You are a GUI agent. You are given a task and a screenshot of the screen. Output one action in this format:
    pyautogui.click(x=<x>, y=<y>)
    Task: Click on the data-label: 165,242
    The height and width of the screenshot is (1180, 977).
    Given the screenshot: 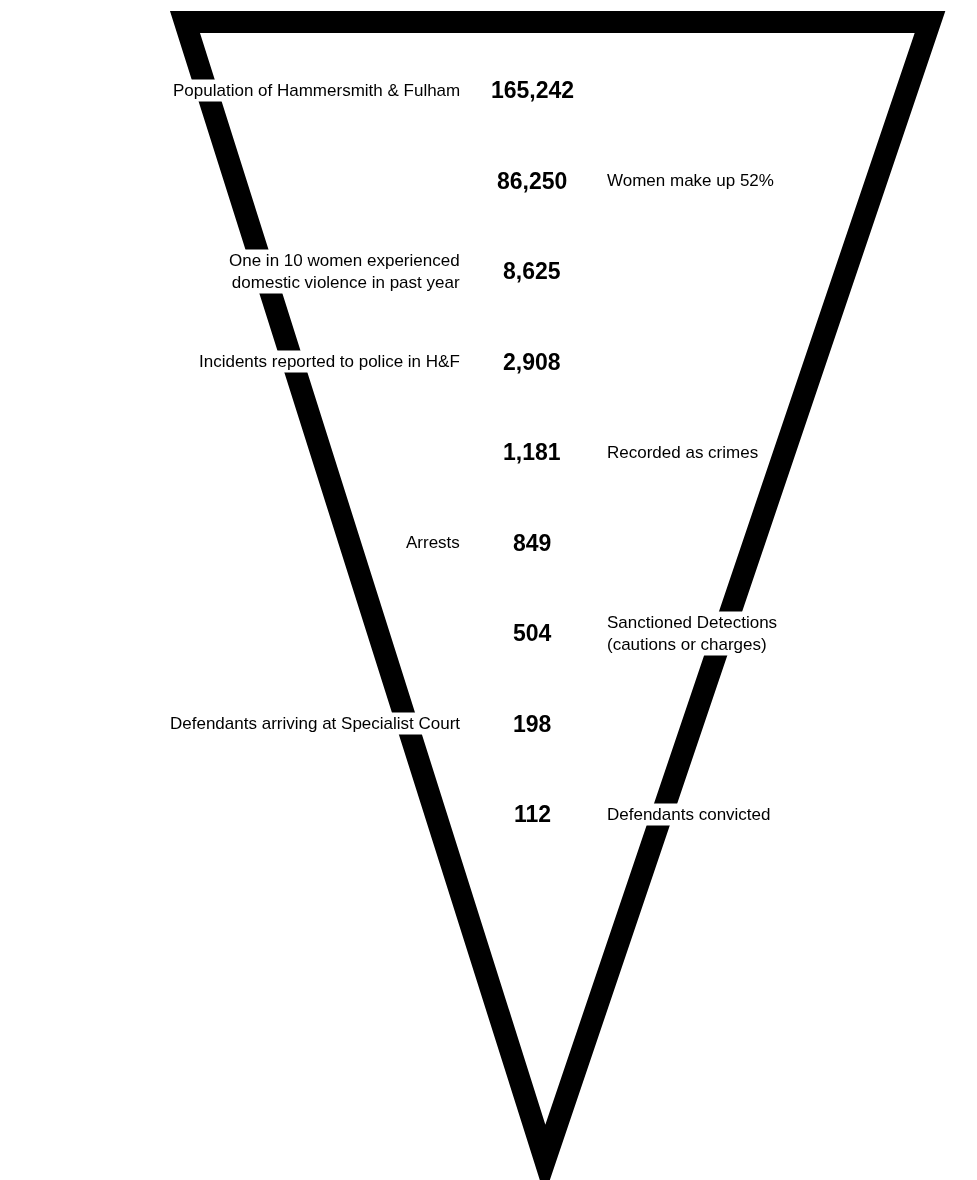 What is the action you would take?
    pyautogui.click(x=533, y=90)
    